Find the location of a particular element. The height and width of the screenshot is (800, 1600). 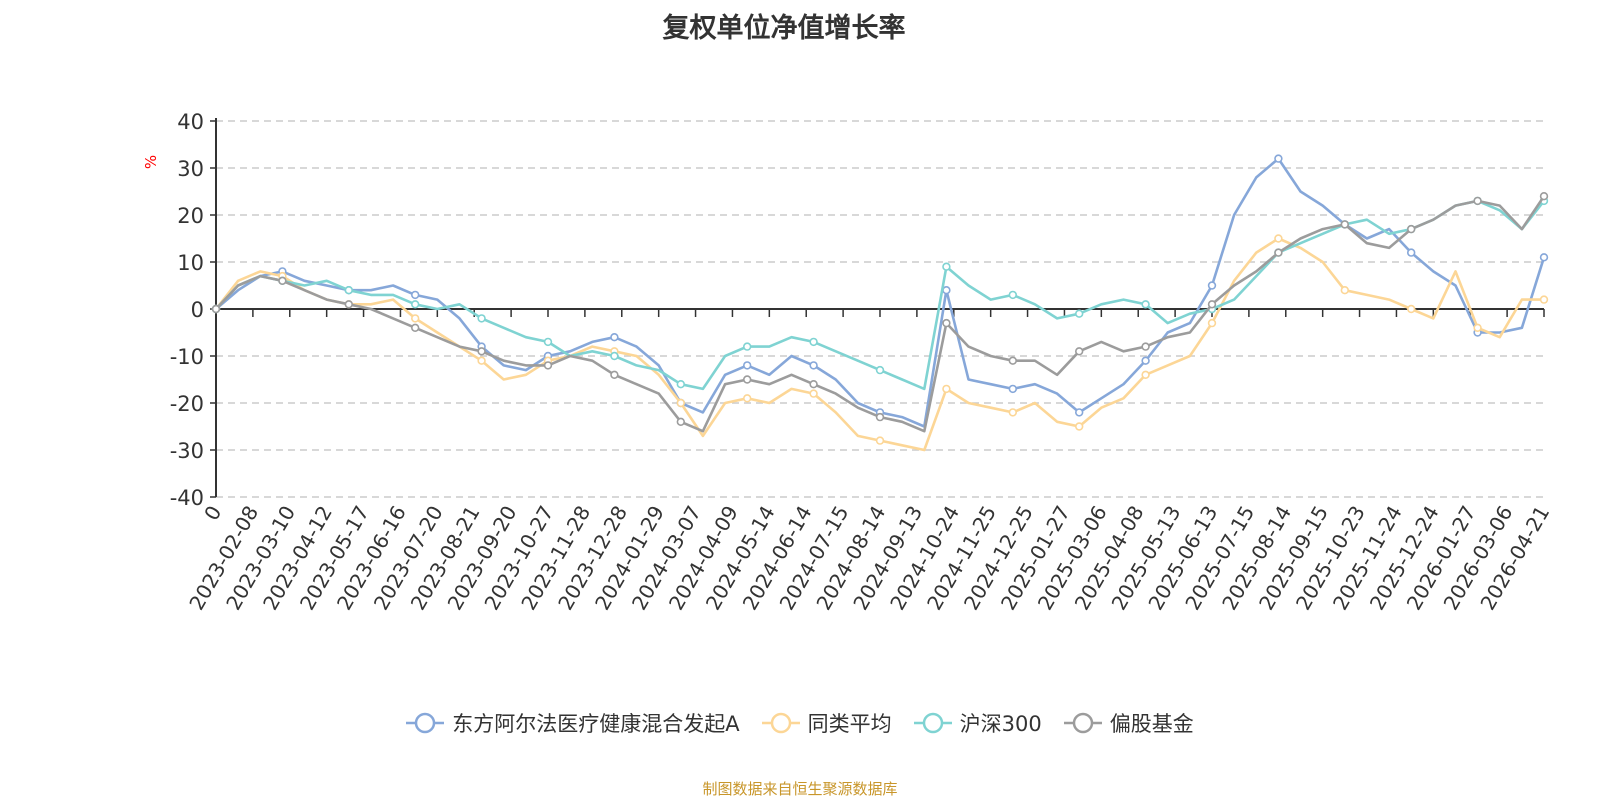

legend-item-peer: 同类平均 is located at coordinates (826, 723).